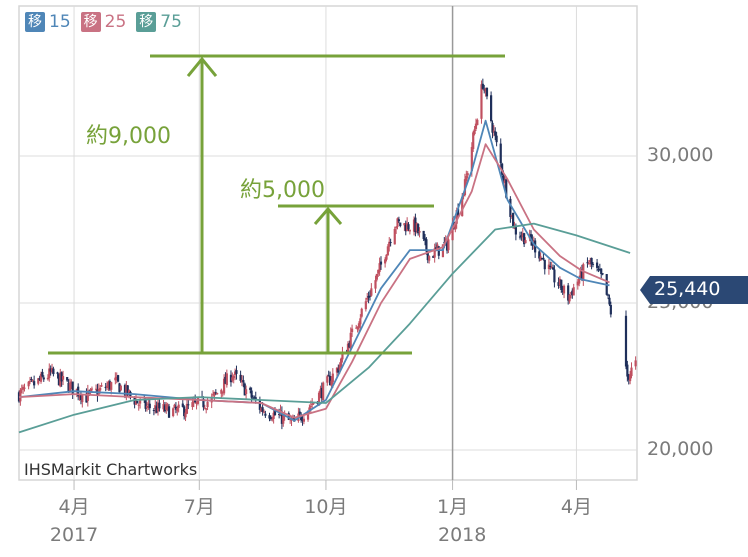 This screenshot has width=748, height=557. What do you see at coordinates (128, 136) in the screenshot?
I see `annotation-9000: 約9,000` at bounding box center [128, 136].